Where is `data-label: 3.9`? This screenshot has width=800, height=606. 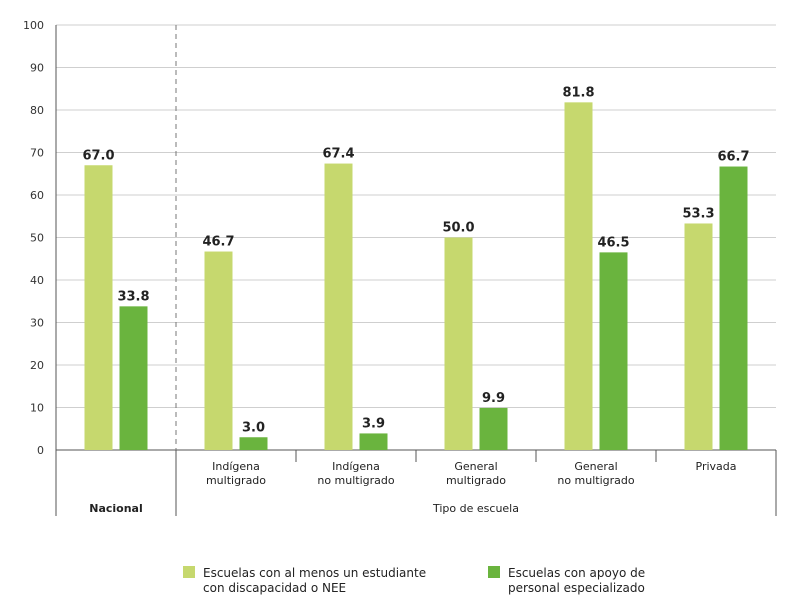
data-label: 3.9 is located at coordinates (373, 423).